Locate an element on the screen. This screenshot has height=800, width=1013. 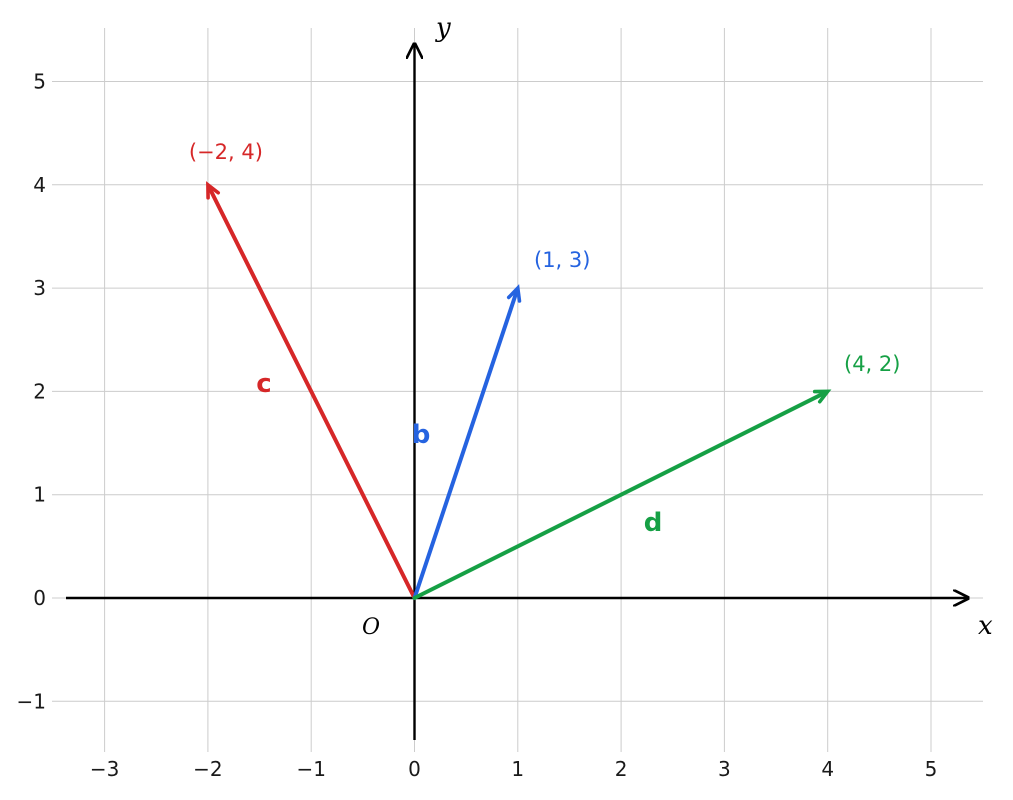
vector-c-arrowhead is located at coordinates (213, 190).